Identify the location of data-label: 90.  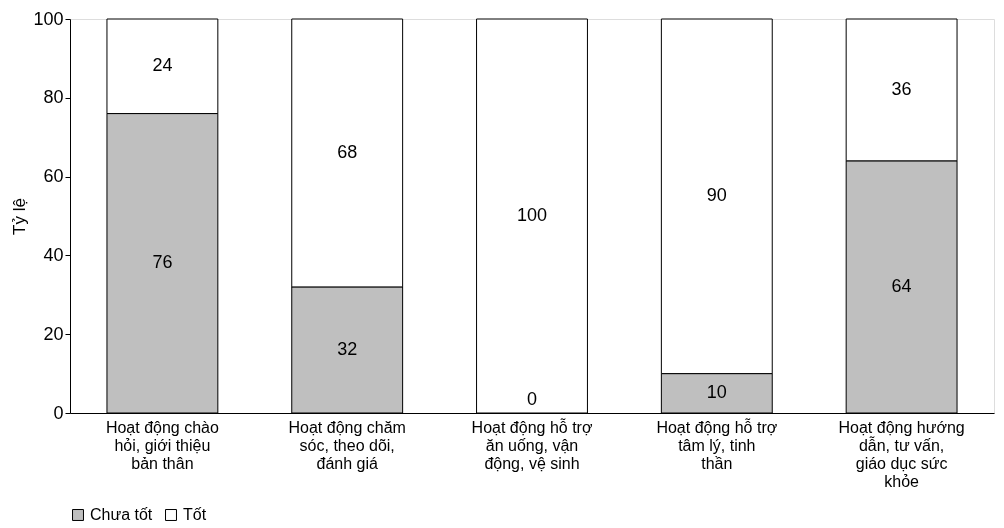
(716, 195).